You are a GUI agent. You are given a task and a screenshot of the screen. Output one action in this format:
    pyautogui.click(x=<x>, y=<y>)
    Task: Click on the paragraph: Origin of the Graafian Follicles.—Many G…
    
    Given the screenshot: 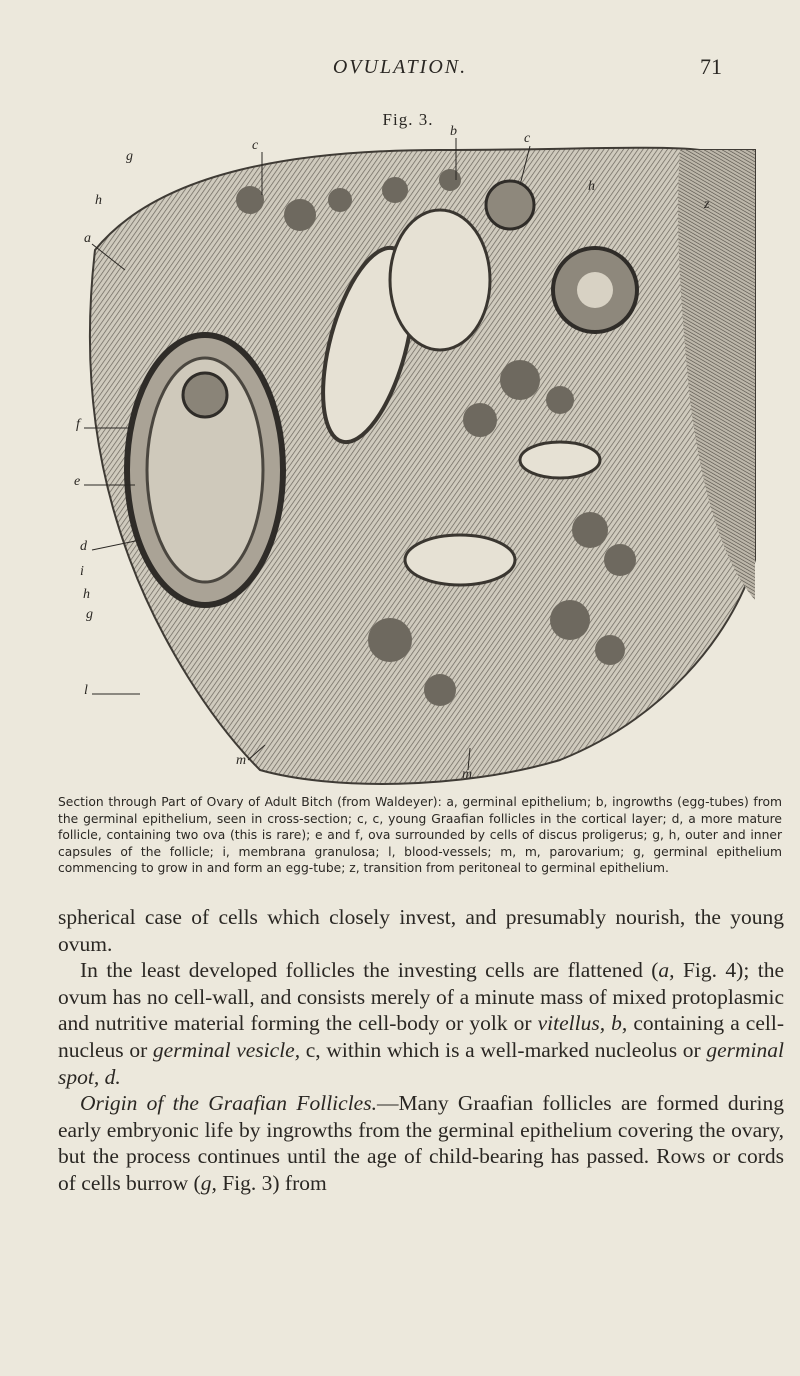 What is the action you would take?
    pyautogui.click(x=421, y=1143)
    